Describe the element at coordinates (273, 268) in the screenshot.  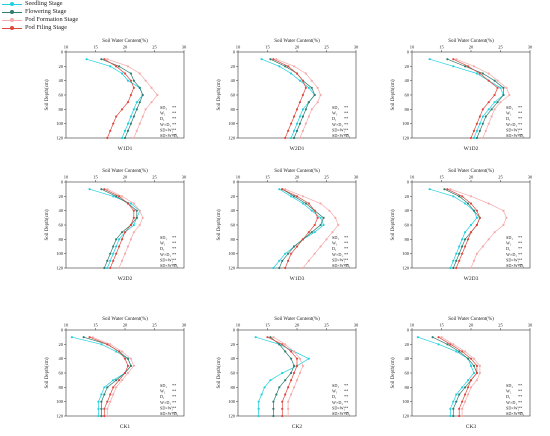
I see `data-point-seedling-stage-w1d3` at that location.